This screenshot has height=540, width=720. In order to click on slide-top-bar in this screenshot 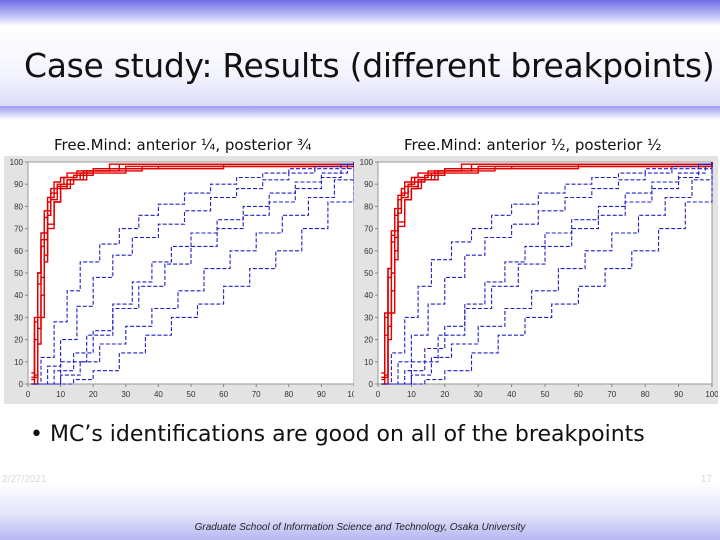, I will do `click(360, 13)`.